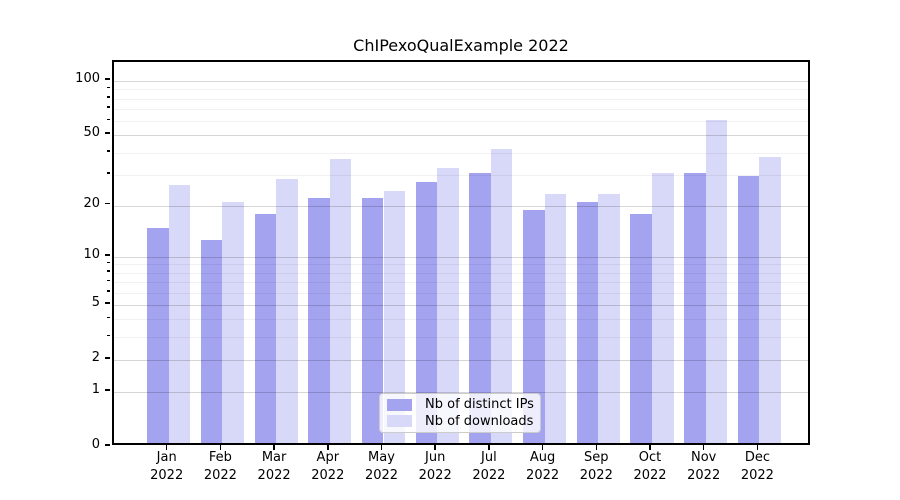 The image size is (900, 500). I want to click on x-tick-mark-oct, so click(650, 447).